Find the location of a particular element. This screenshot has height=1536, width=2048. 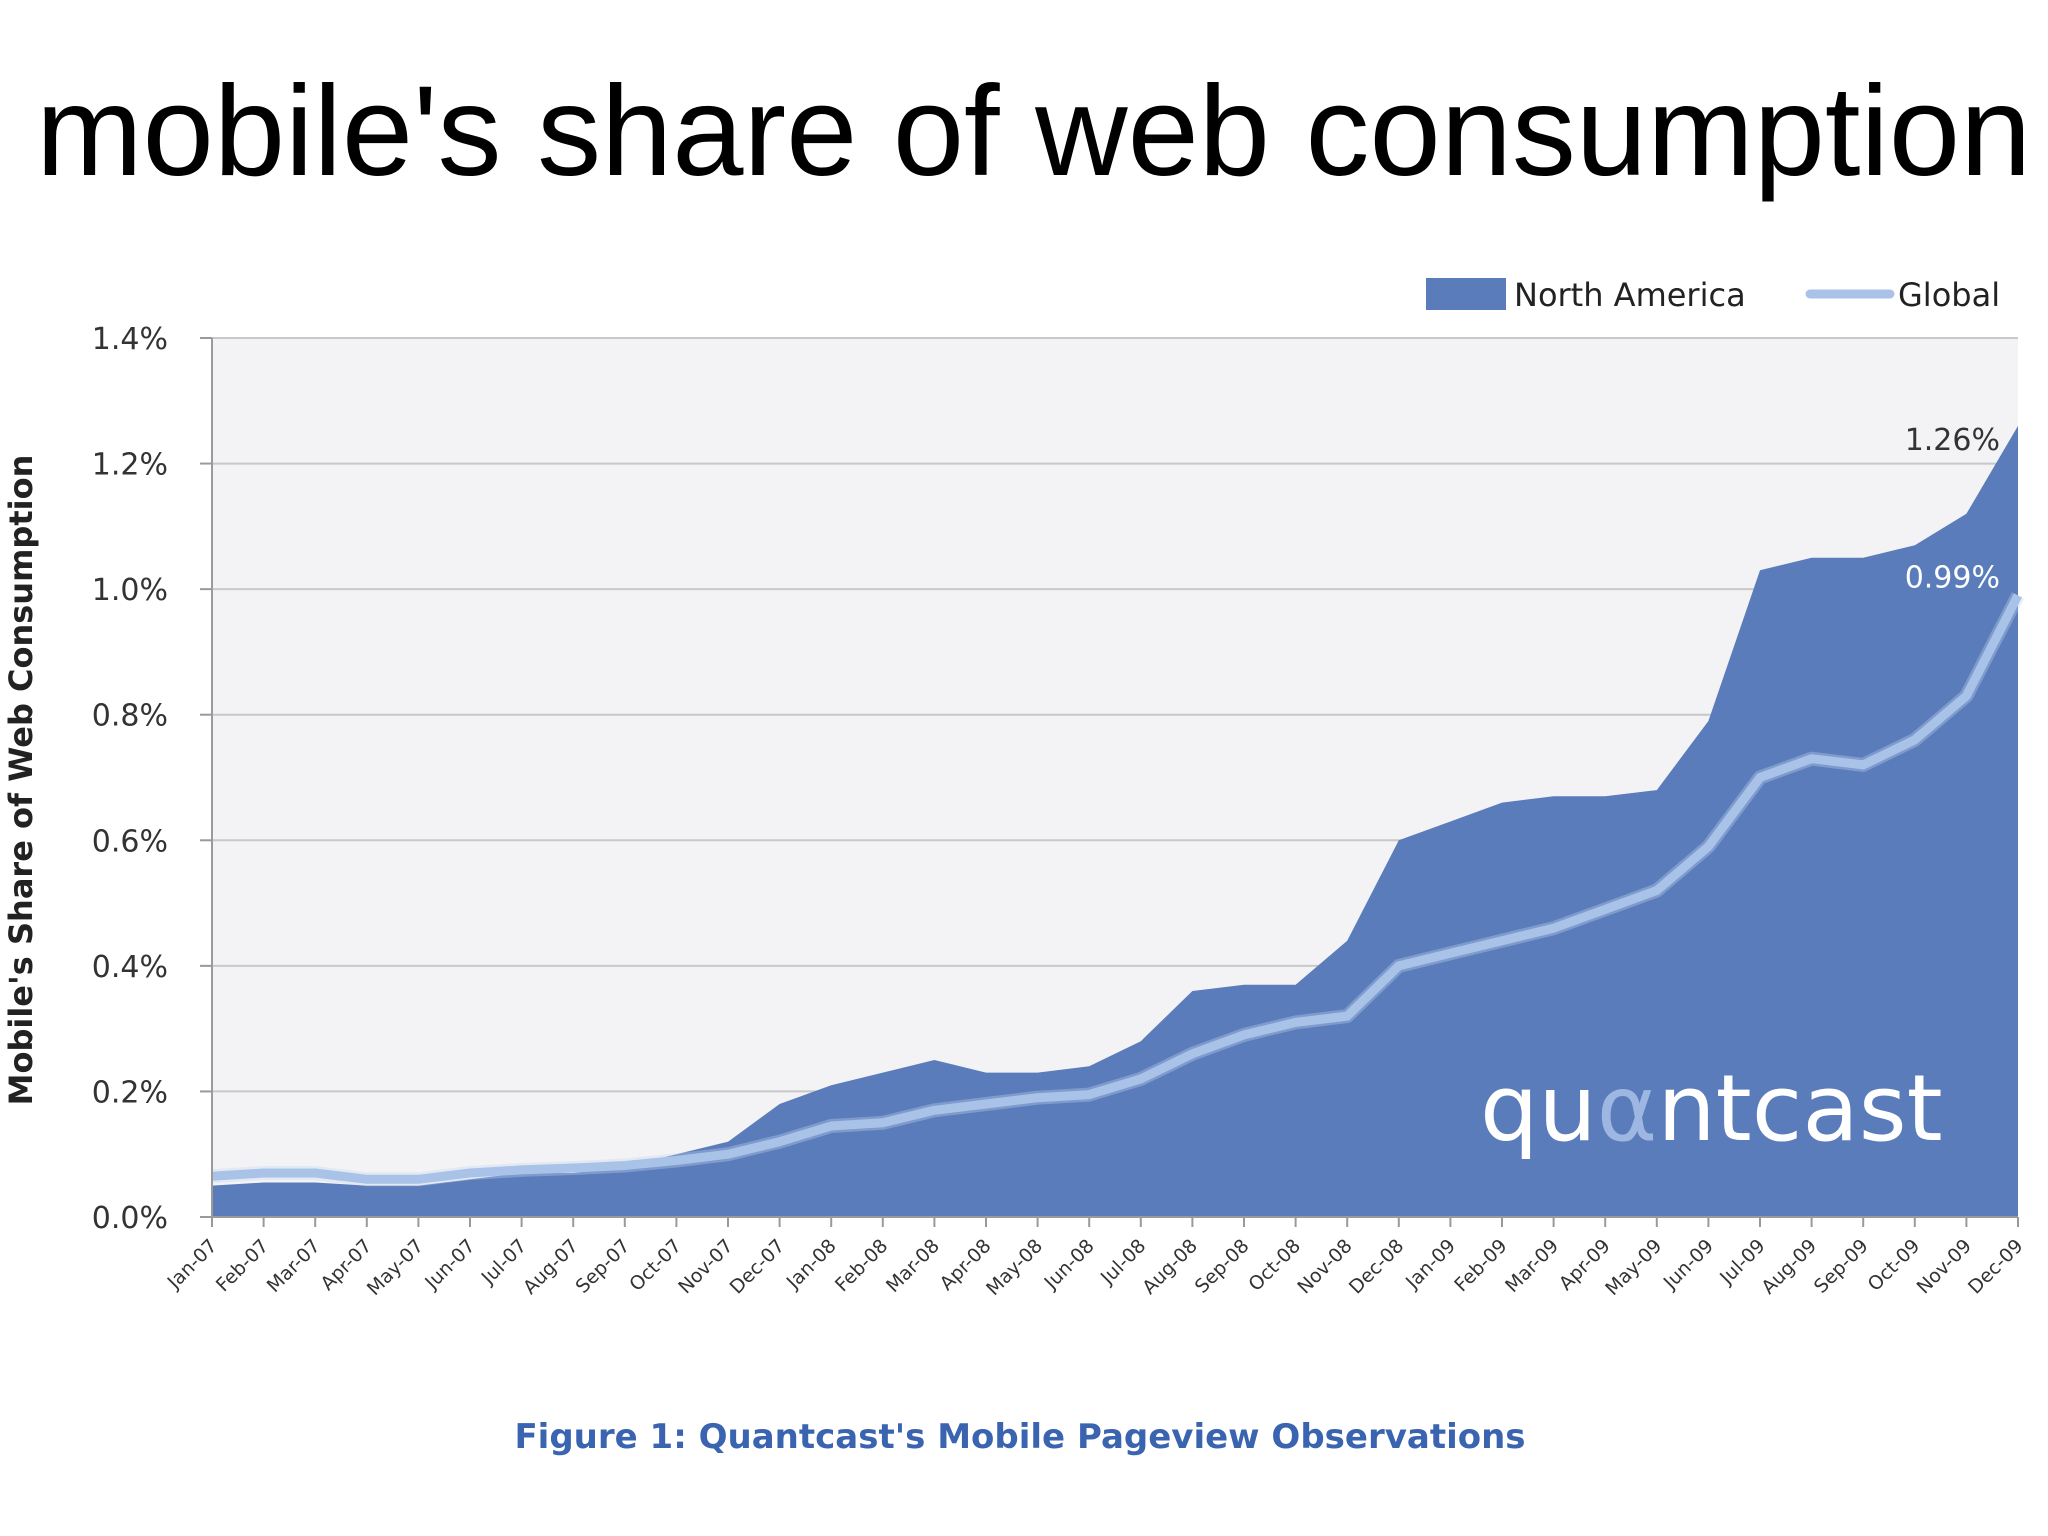

legend-label-global: Global is located at coordinates (1949, 295).